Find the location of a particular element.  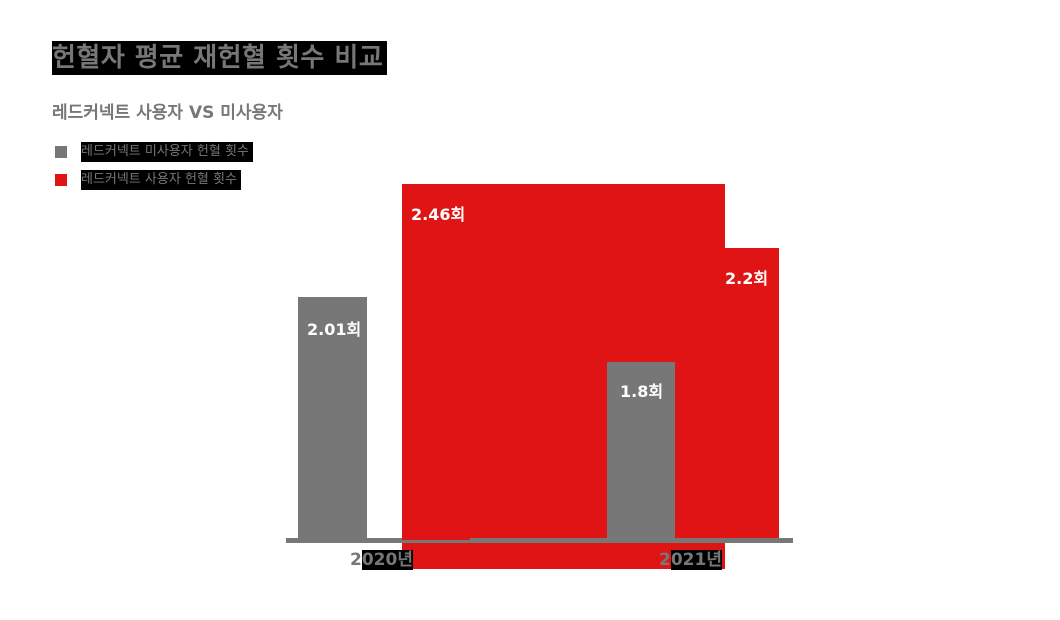

bar-user-2021: 2.2회 is located at coordinates (752, 394).